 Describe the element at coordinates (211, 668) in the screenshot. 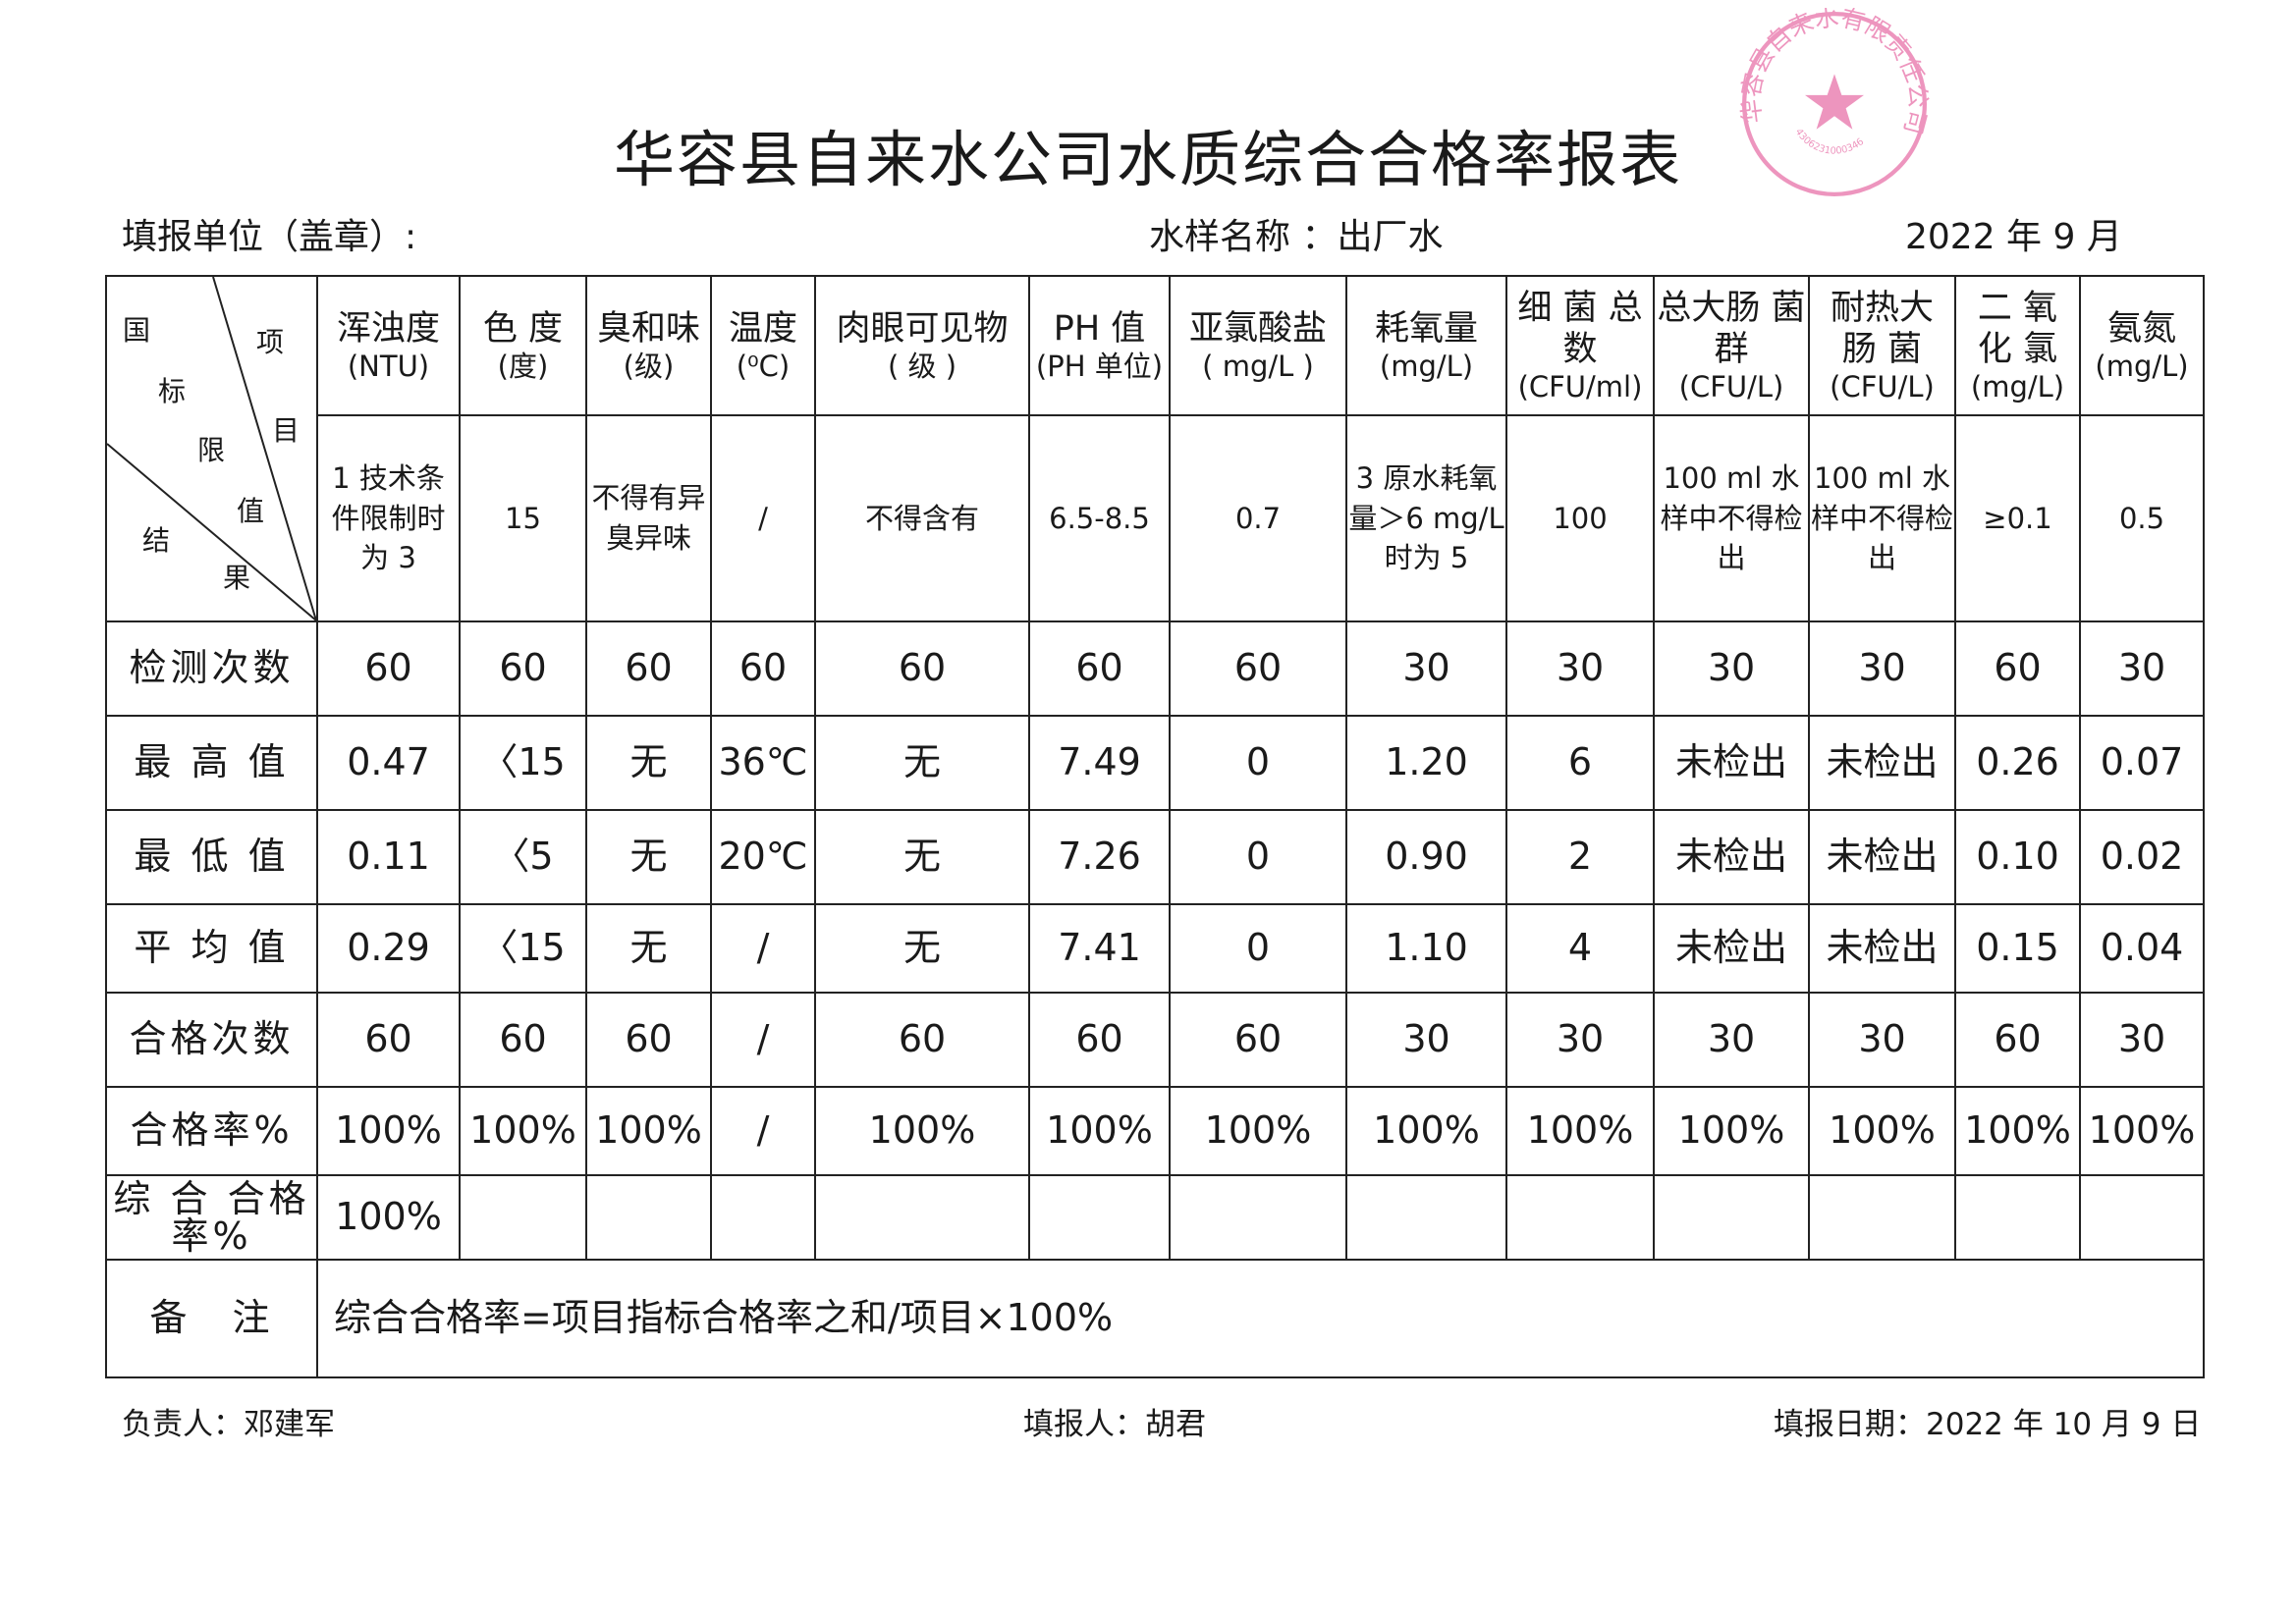

I see `row-label: 检测次数` at that location.